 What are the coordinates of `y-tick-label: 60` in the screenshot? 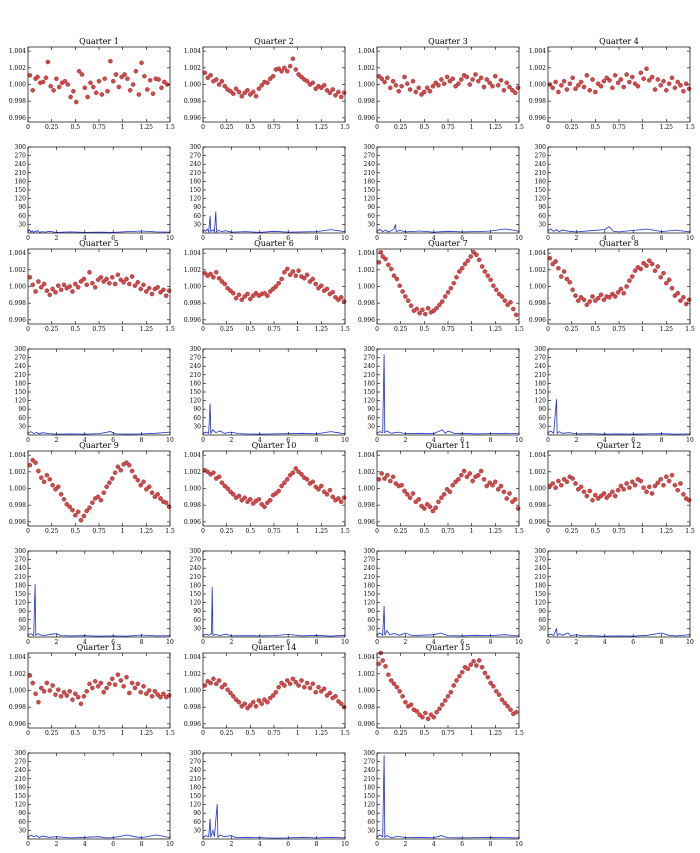 It's located at (371, 216).